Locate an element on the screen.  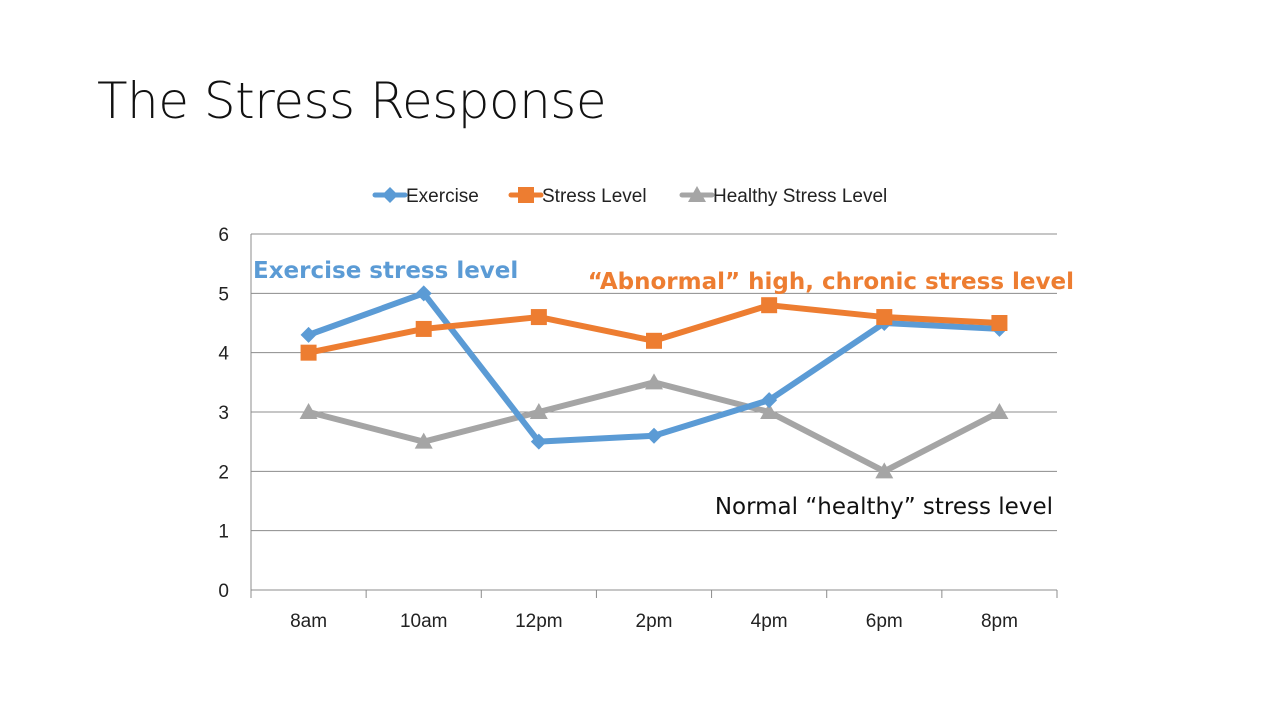
legend-triangle-icon is located at coordinates (697, 194).